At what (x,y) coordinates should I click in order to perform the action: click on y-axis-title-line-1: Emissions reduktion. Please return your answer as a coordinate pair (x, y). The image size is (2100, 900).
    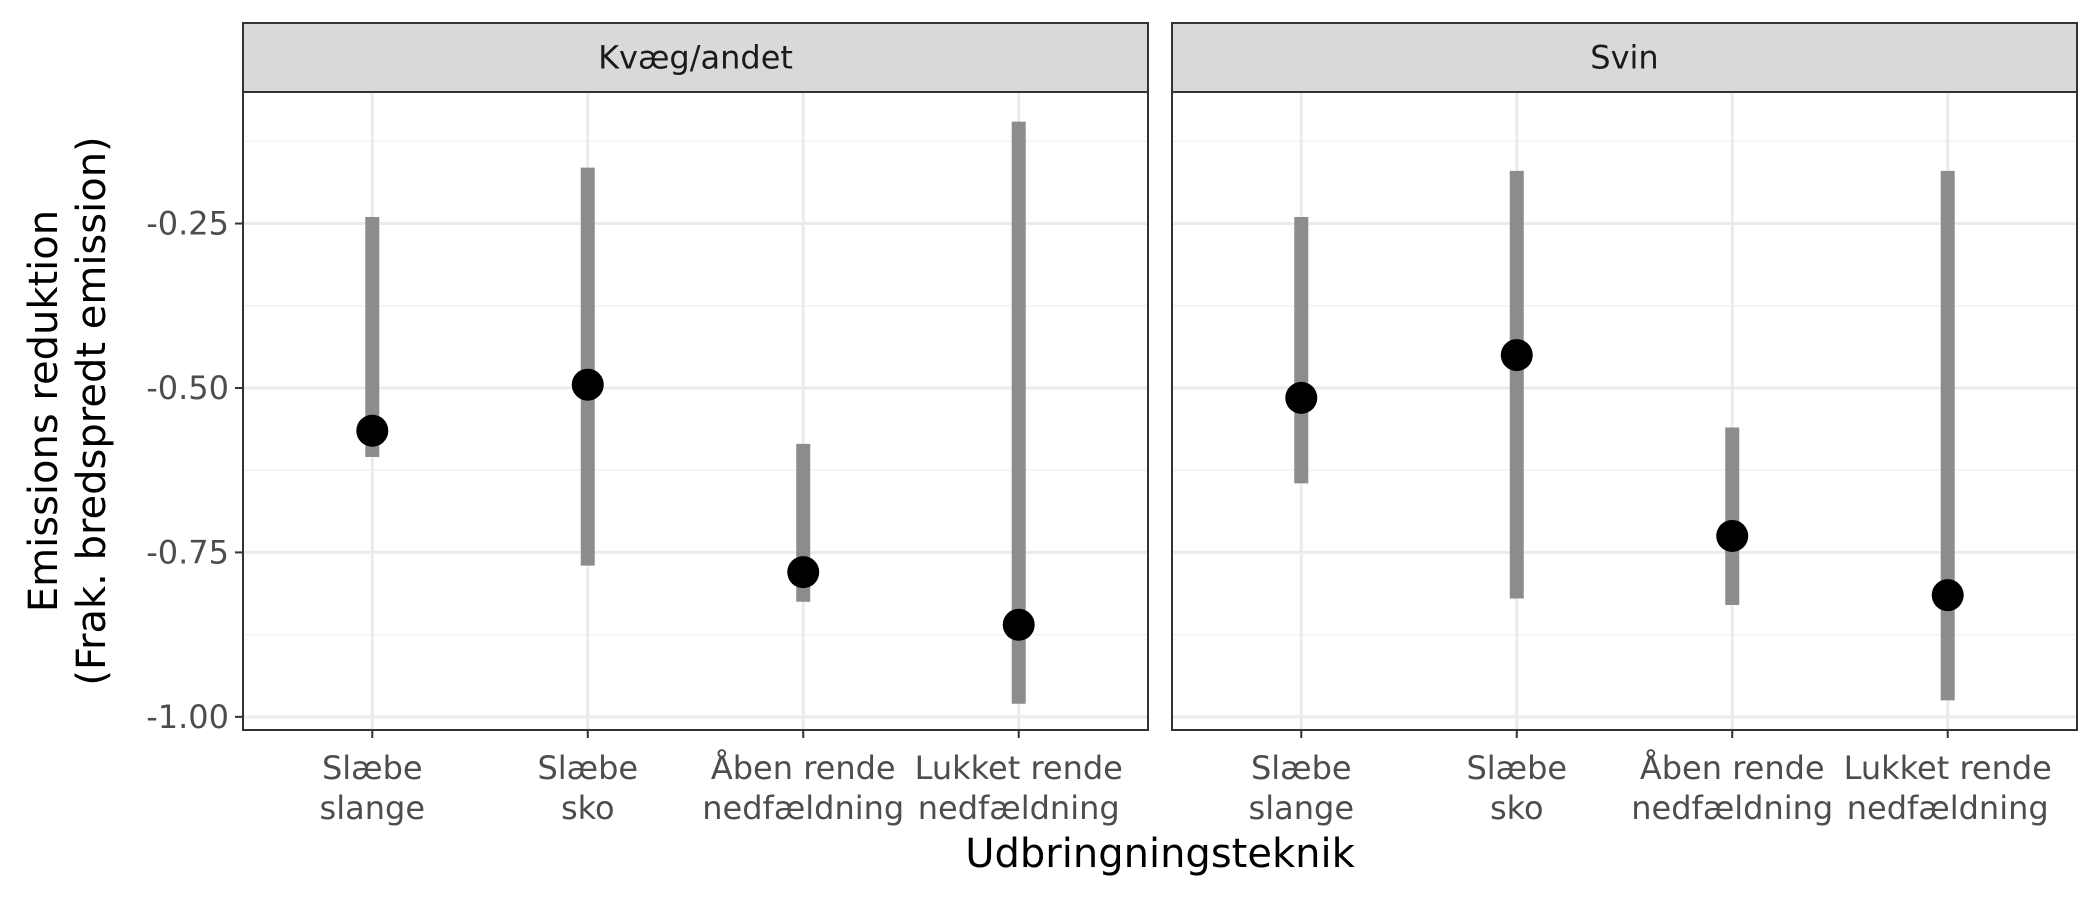
    Looking at the image, I should click on (44, 411).